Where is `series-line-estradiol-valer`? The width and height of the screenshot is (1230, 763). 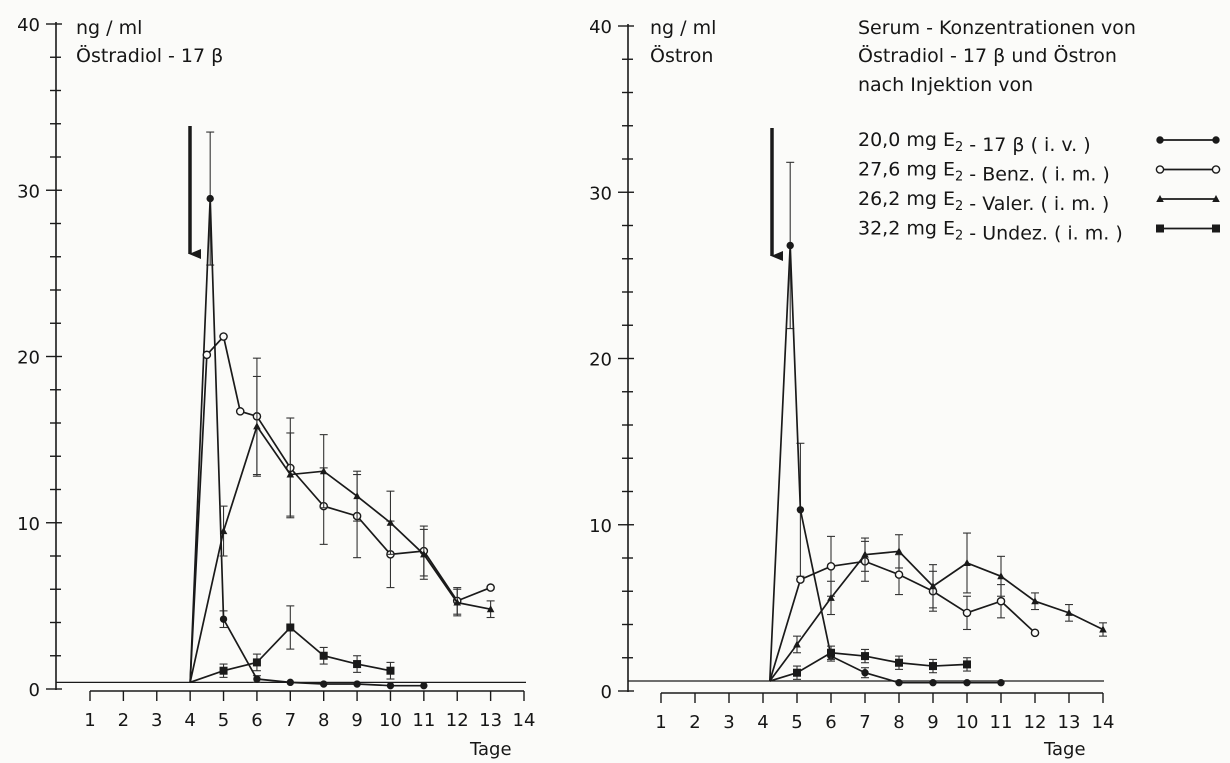 series-line-estradiol-valer is located at coordinates (340, 553).